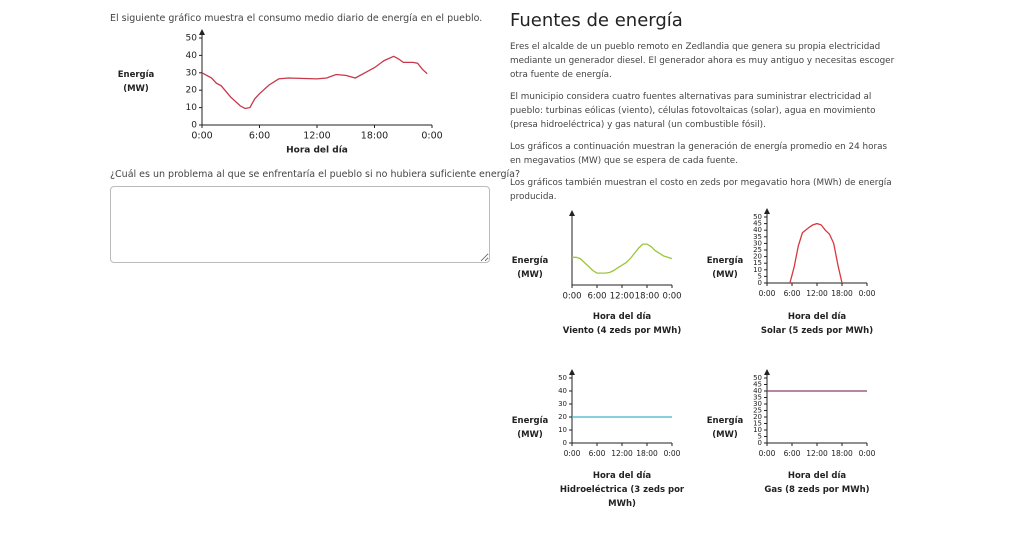  Describe the element at coordinates (622, 331) in the screenshot. I see `chart-title: Viento (4 zeds por MWh)` at that location.